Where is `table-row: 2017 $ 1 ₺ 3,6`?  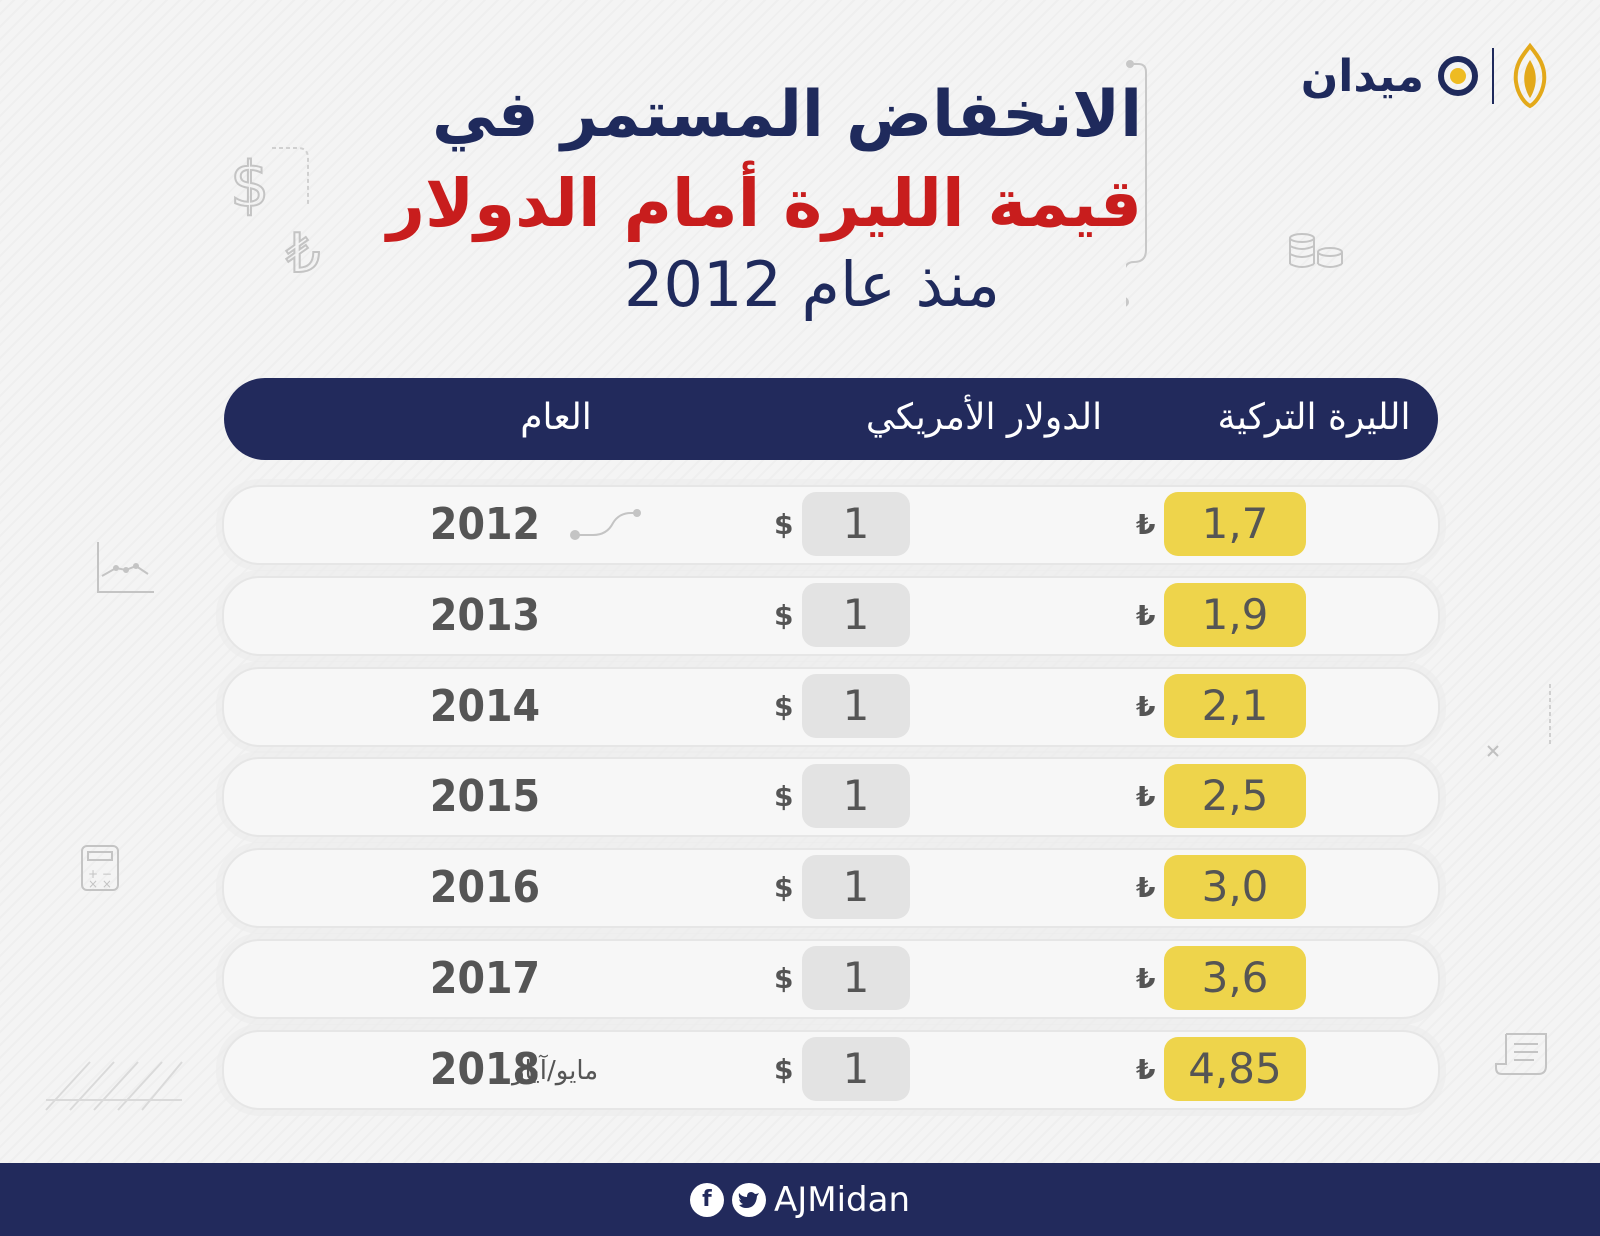
table-row: 2017 $ 1 ₺ 3,6 is located at coordinates (831, 979).